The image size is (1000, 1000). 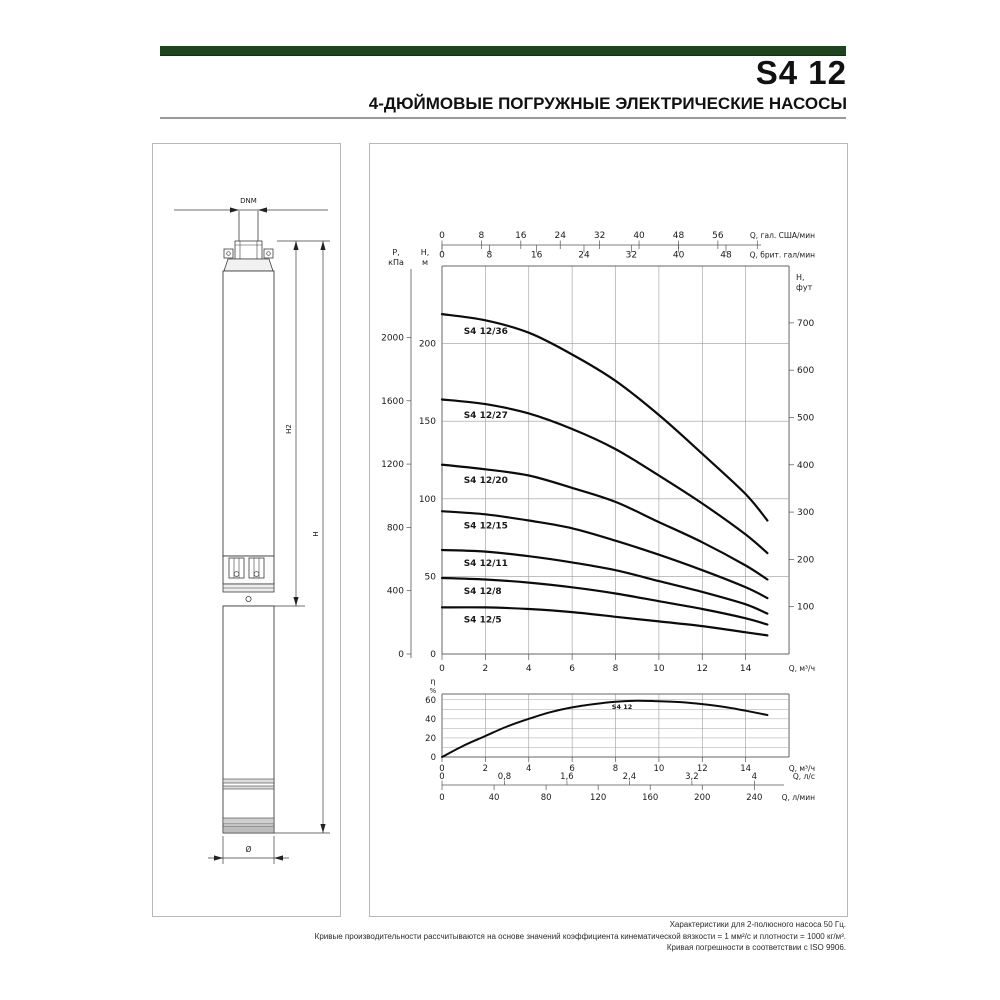 I want to click on impgpm-tick-label: 48, so click(x=726, y=256).